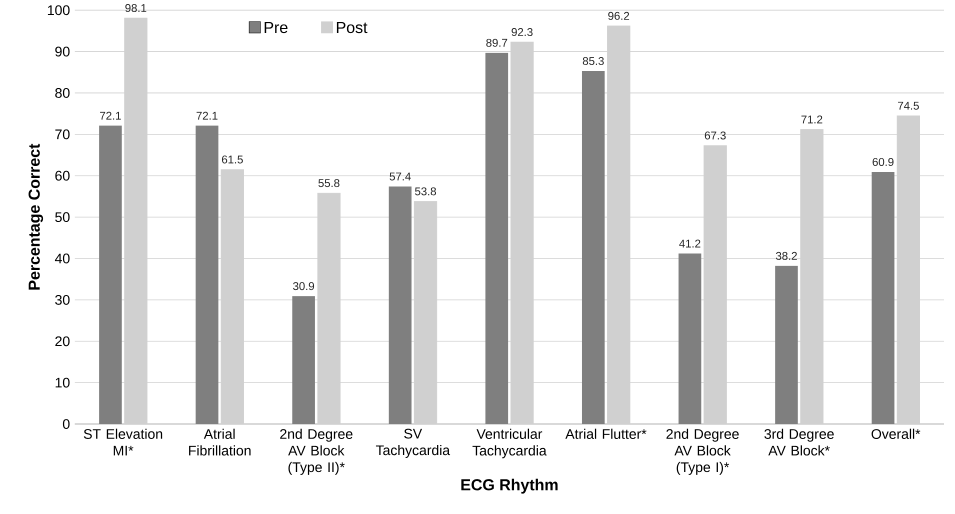 The image size is (955, 514). Describe the element at coordinates (62, 341) in the screenshot. I see `y-tick-label: 20` at that location.